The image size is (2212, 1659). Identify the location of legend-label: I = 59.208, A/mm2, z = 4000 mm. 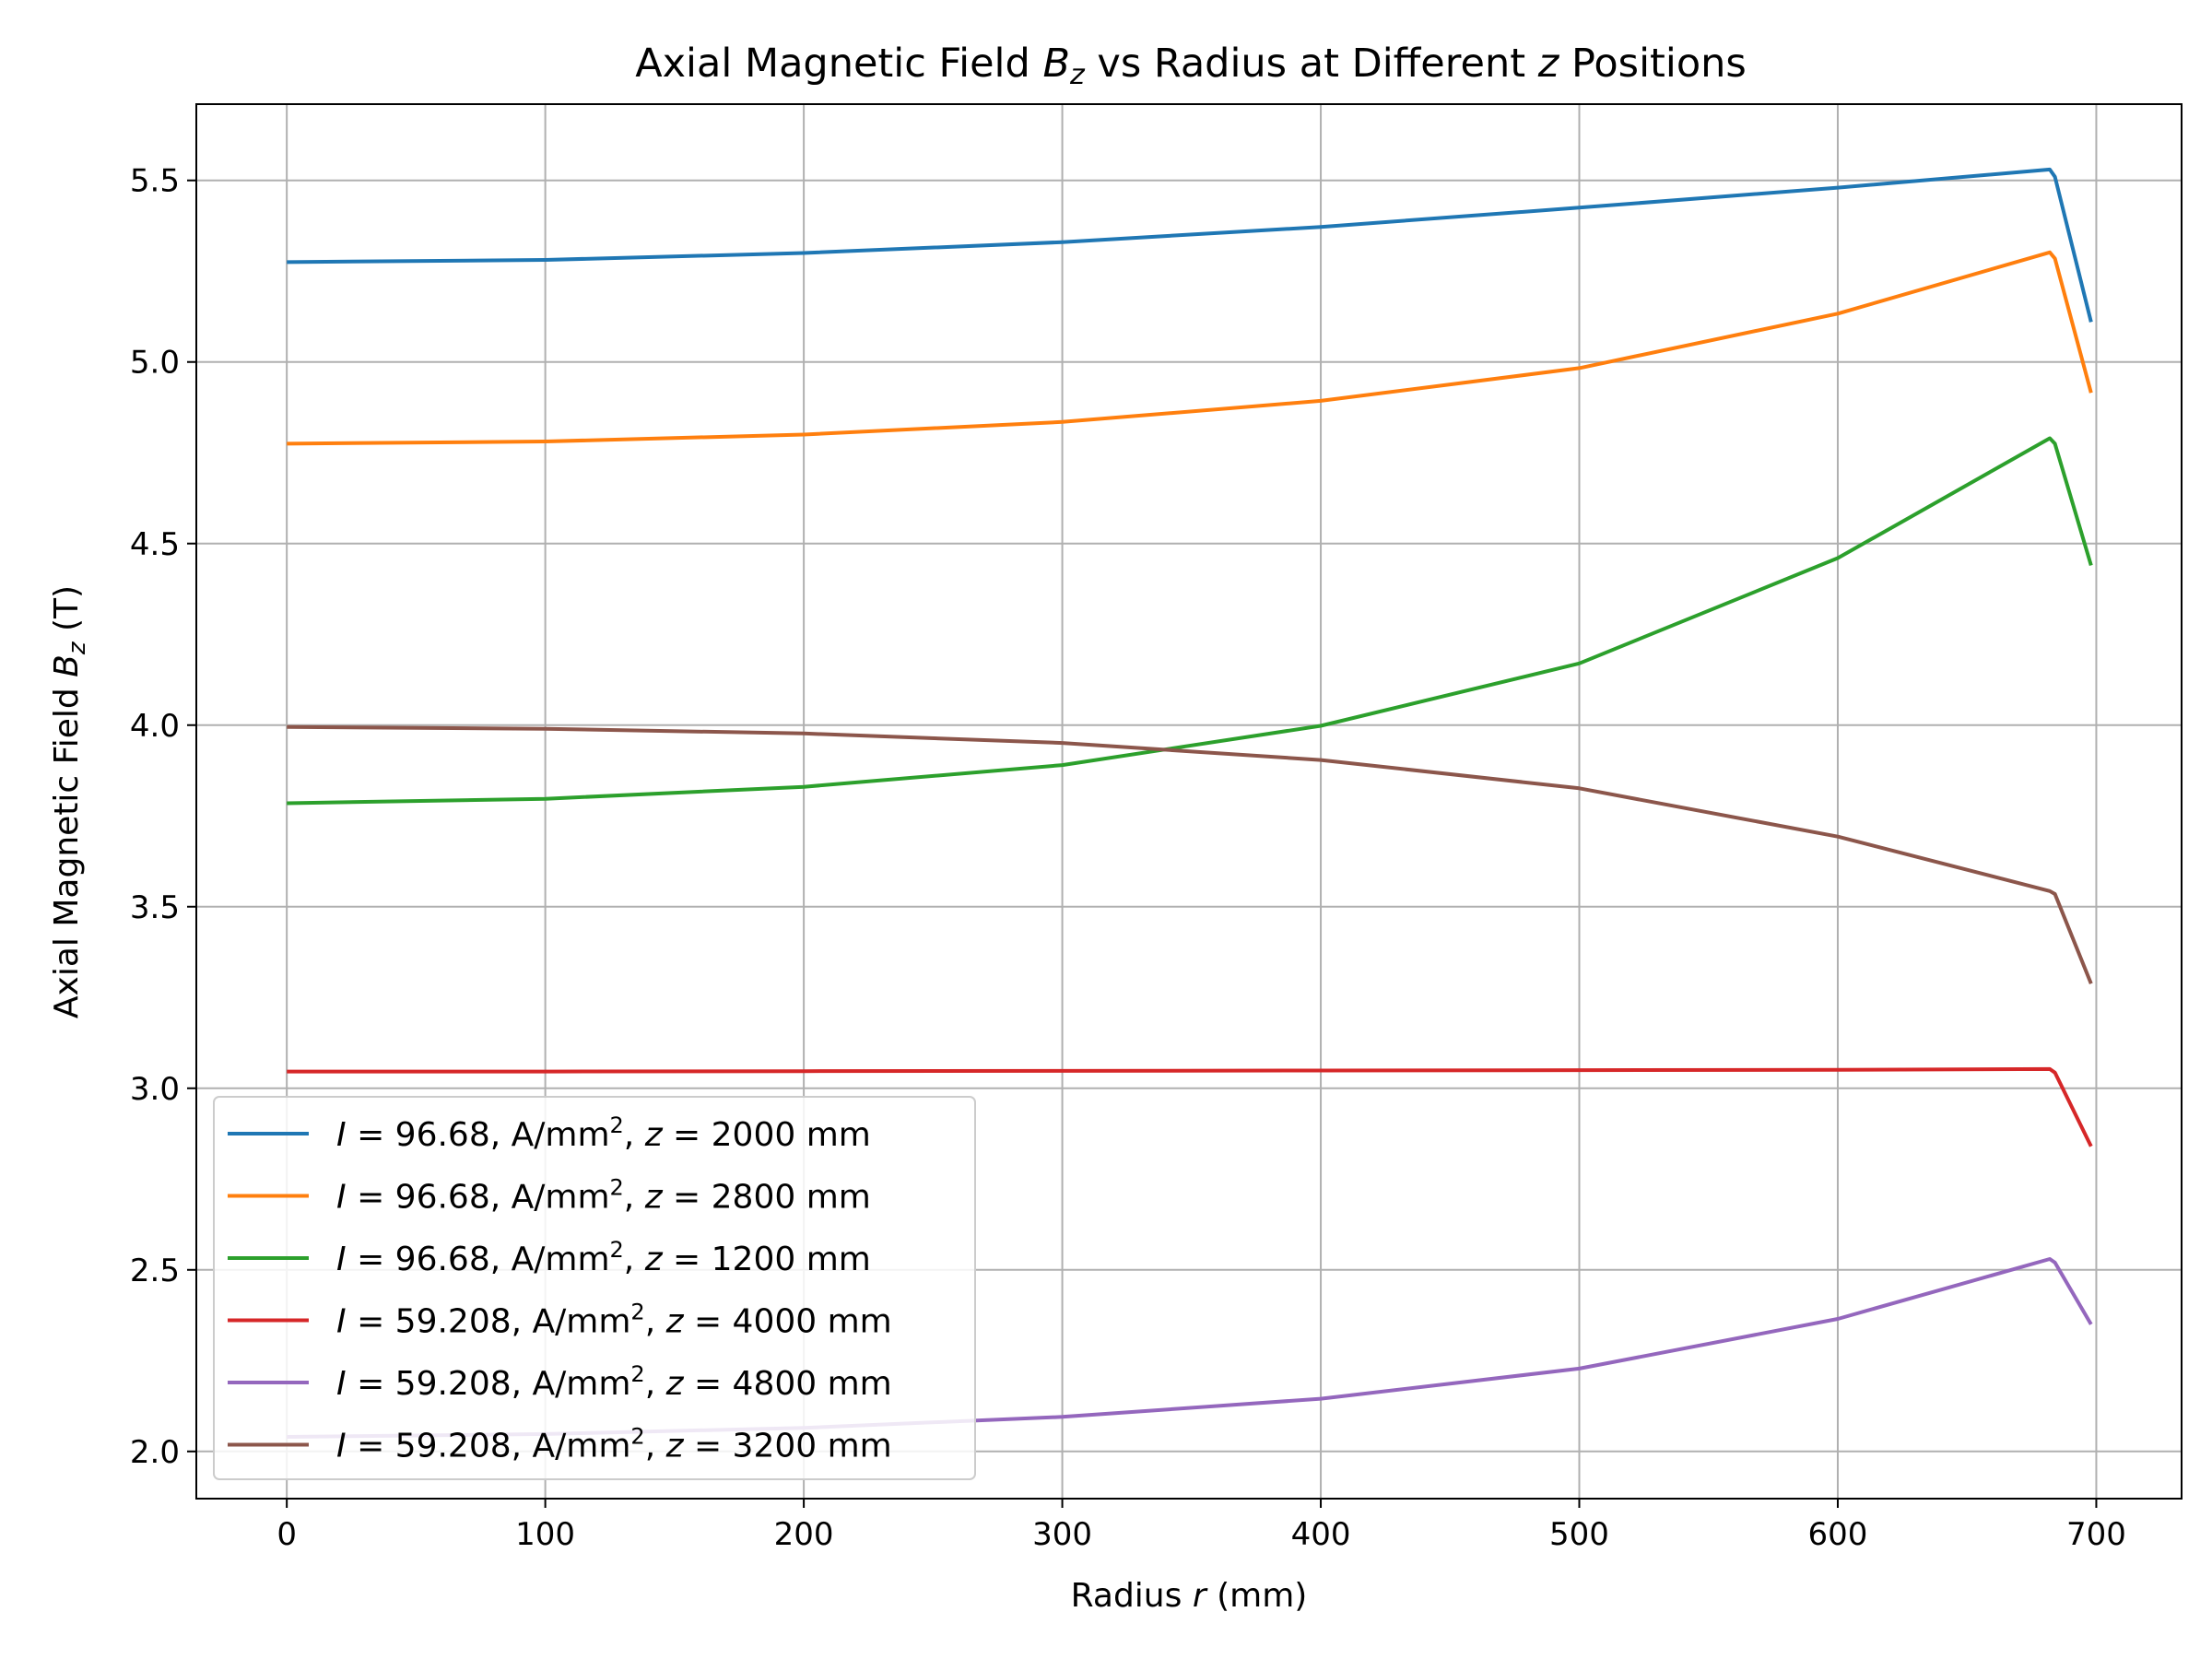
(614, 1320).